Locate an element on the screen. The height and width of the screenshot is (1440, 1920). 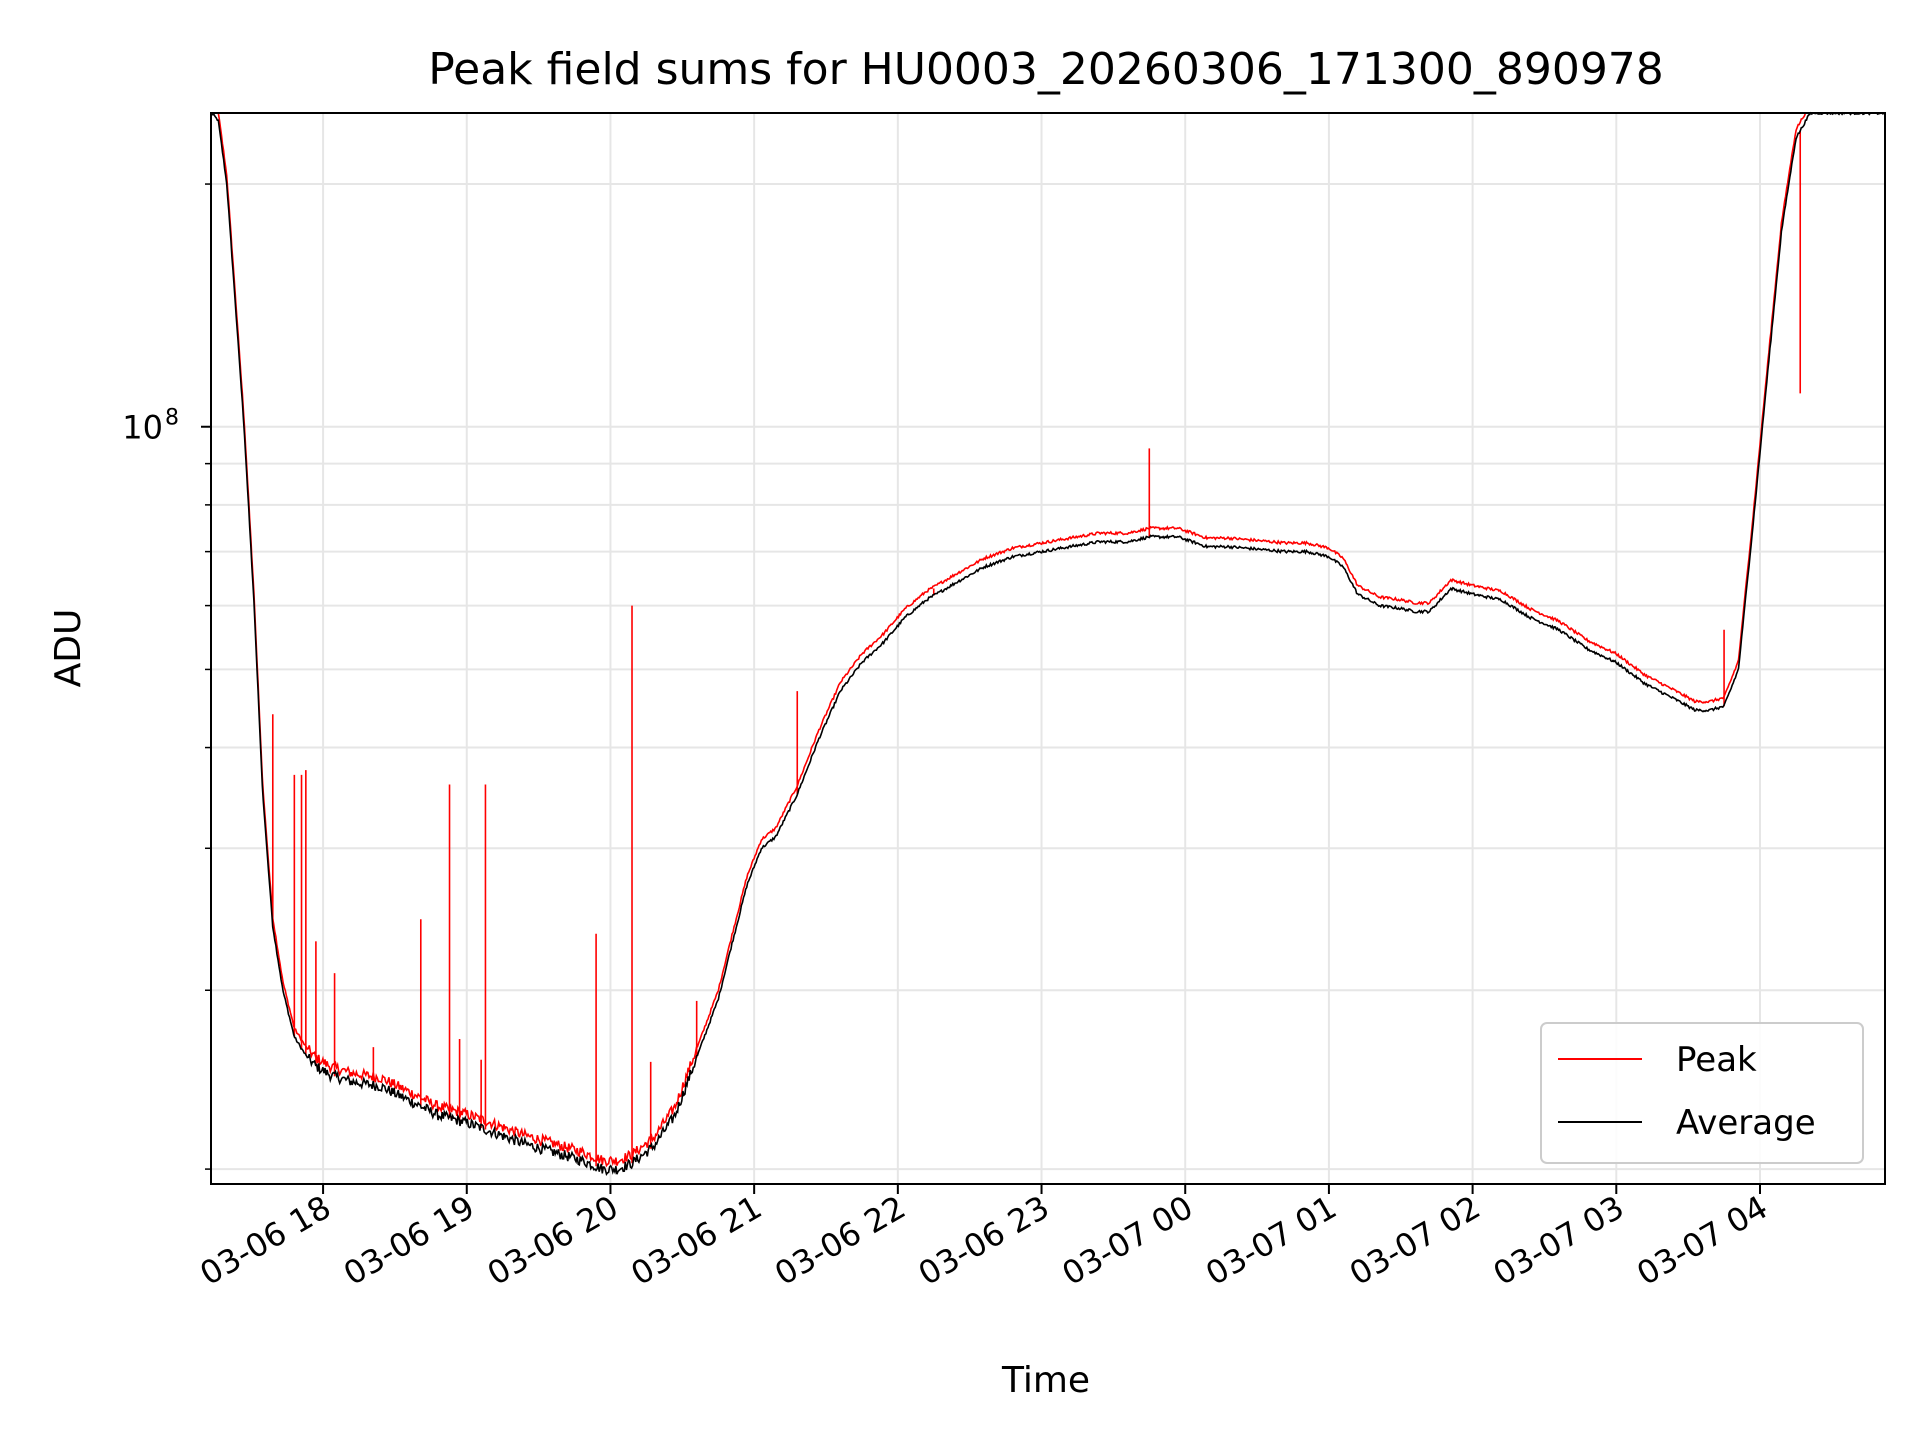
legend-peak-label: Peak is located at coordinates (1716, 1060).